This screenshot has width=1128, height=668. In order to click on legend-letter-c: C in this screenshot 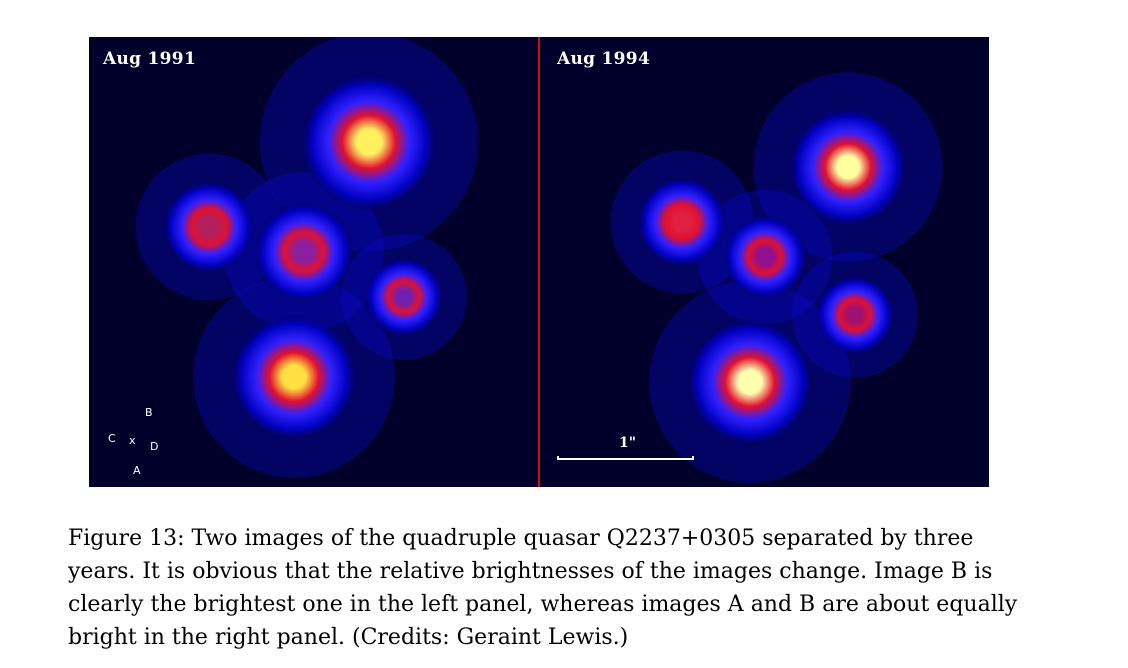, I will do `click(112, 438)`.